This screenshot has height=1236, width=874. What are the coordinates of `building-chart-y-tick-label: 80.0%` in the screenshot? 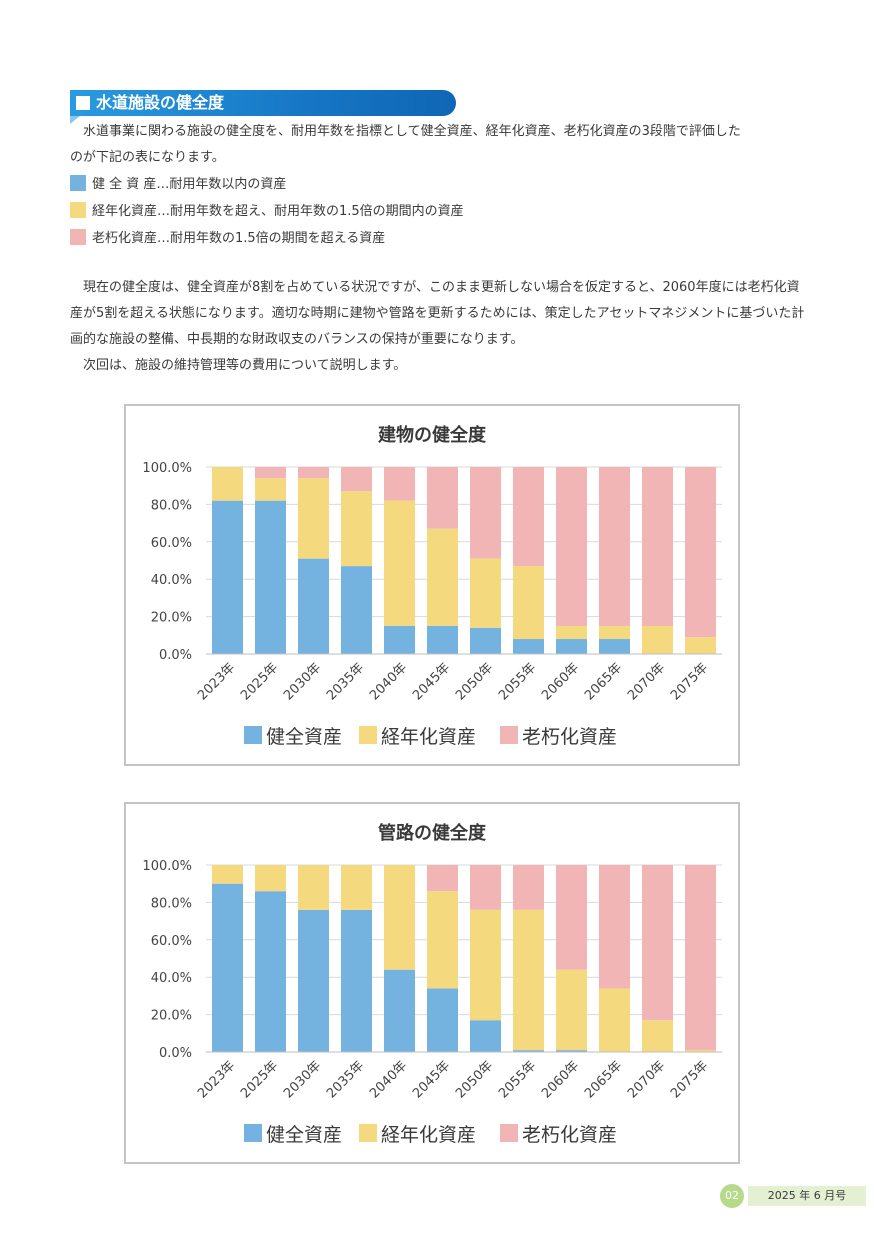 It's located at (171, 505).